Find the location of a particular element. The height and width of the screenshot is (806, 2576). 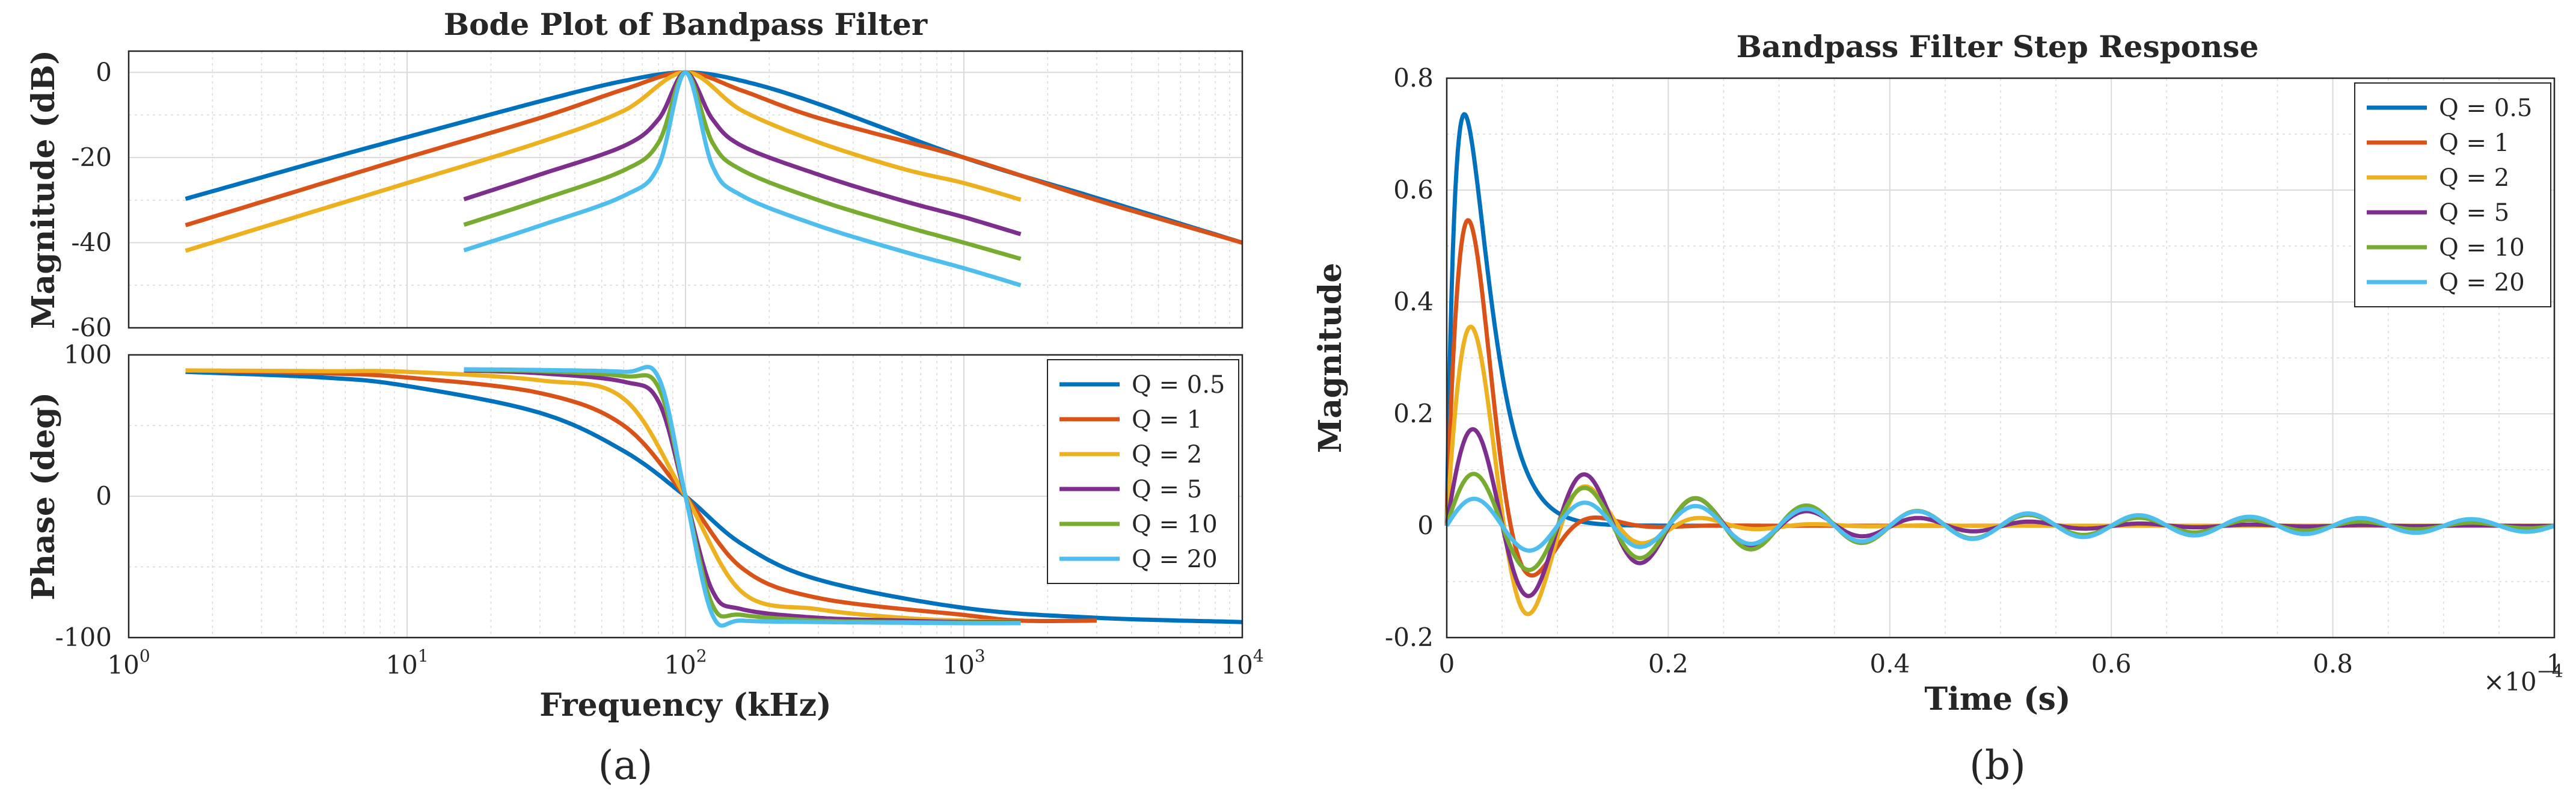

caption-a: (a) is located at coordinates (625, 766).